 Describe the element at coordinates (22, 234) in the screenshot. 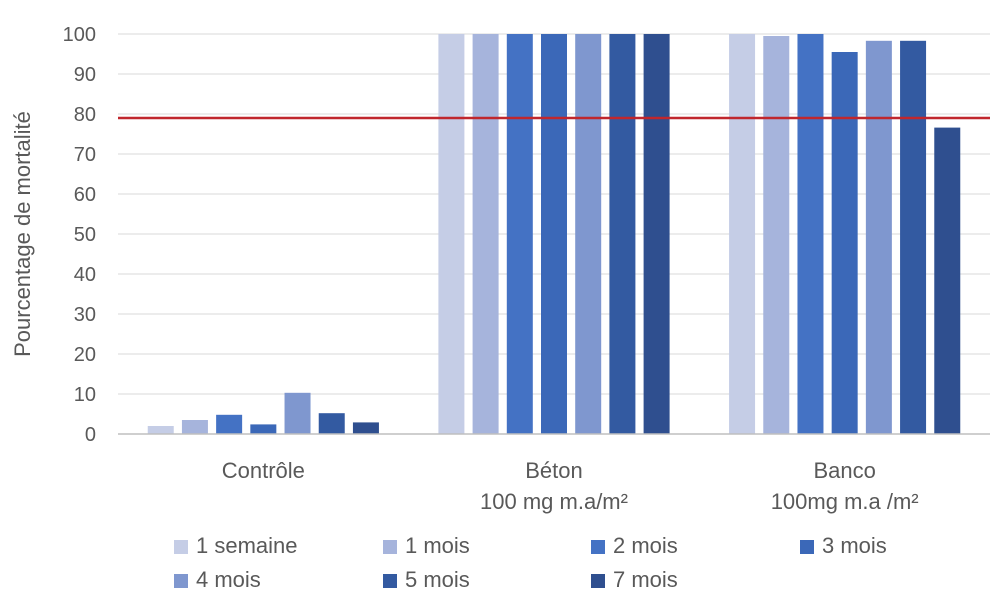

I see `y-axis-label: Pourcentage de mortalité` at that location.